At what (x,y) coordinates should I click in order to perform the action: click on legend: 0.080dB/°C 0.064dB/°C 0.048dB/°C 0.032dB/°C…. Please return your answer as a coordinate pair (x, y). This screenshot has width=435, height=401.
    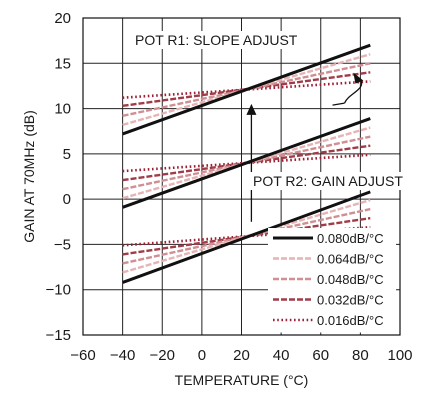
    Looking at the image, I should click on (332, 280).